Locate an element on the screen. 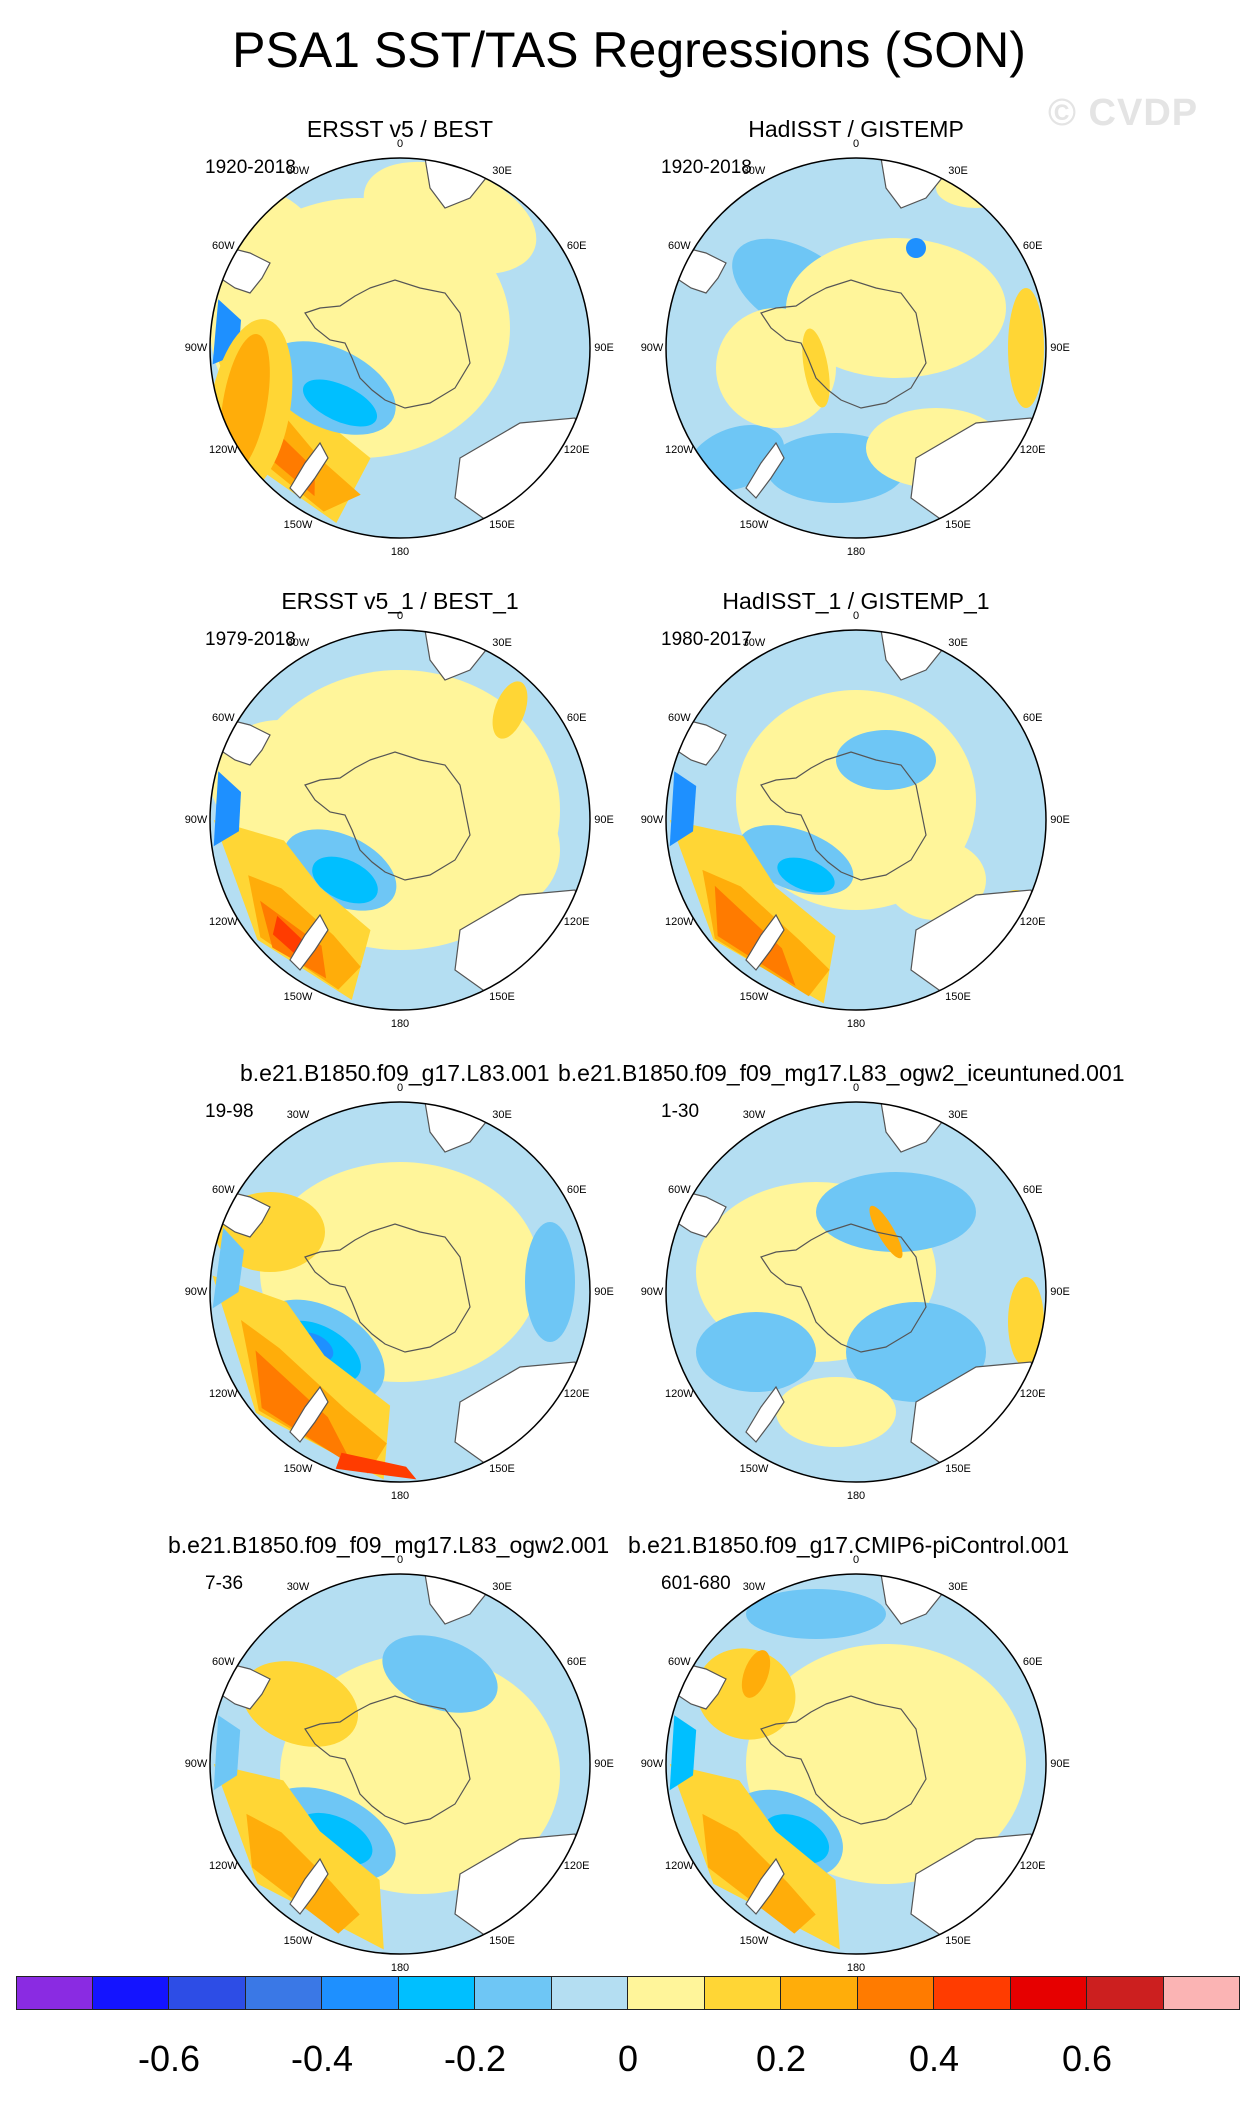  panel-period-1: 1920-2018 is located at coordinates (250, 167).